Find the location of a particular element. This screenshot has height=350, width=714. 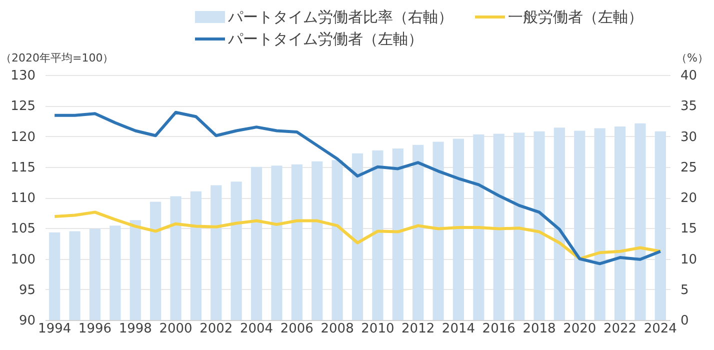

y2-tick-label: 25 is located at coordinates (689, 168).